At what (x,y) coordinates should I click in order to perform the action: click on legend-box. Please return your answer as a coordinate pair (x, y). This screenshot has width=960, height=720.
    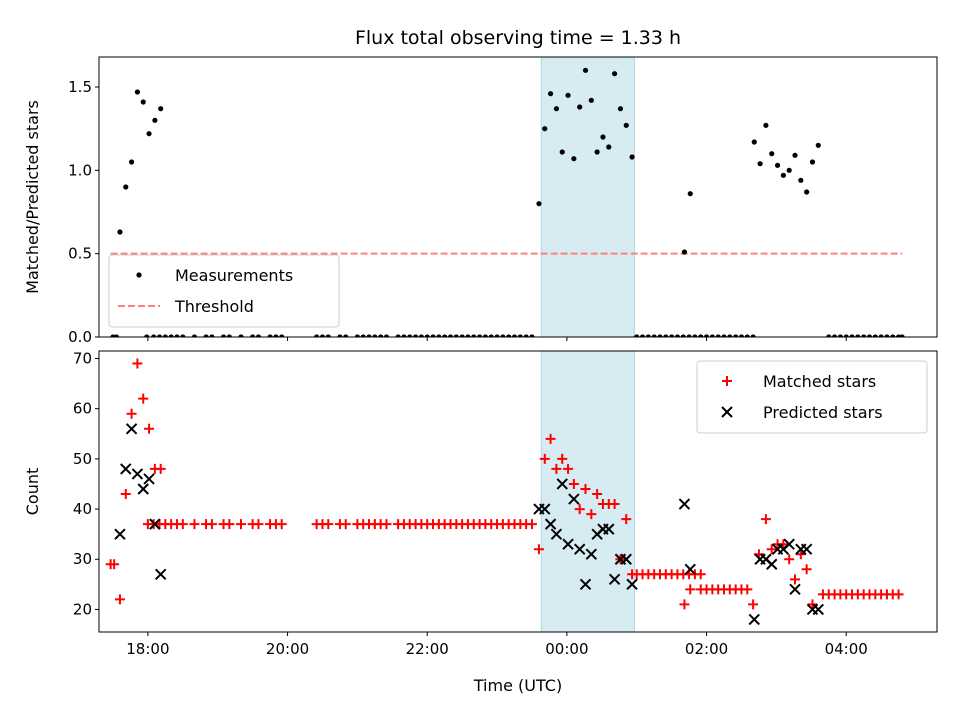
    Looking at the image, I should click on (812, 397).